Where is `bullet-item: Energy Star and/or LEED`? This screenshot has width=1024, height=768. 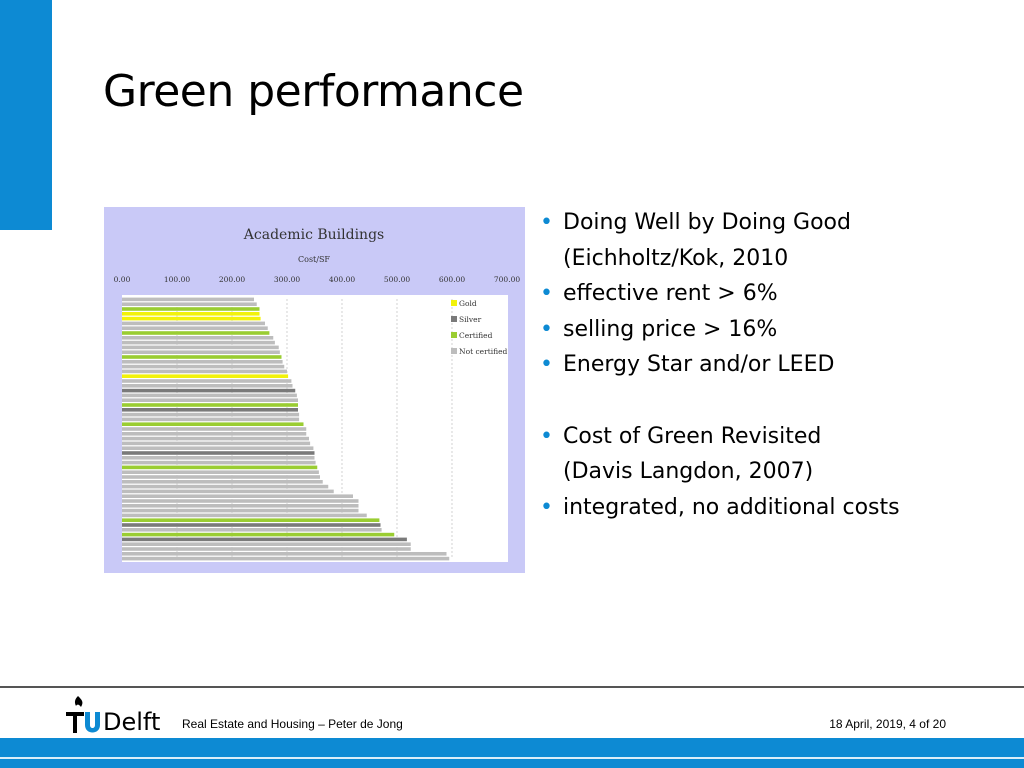
bullet-item: Energy Star and/or LEED is located at coordinates (773, 365).